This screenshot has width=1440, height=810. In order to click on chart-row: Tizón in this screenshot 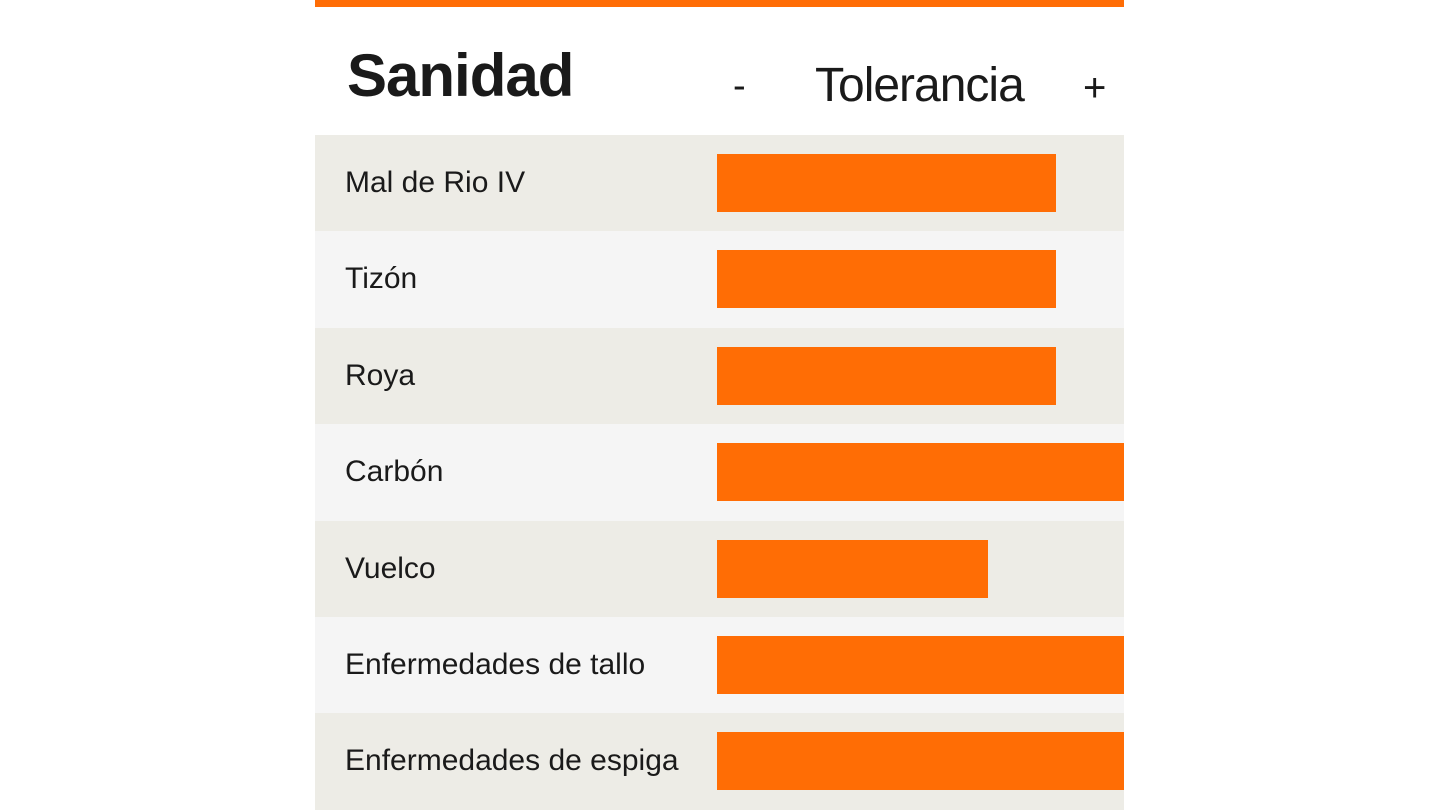, I will do `click(719, 279)`.